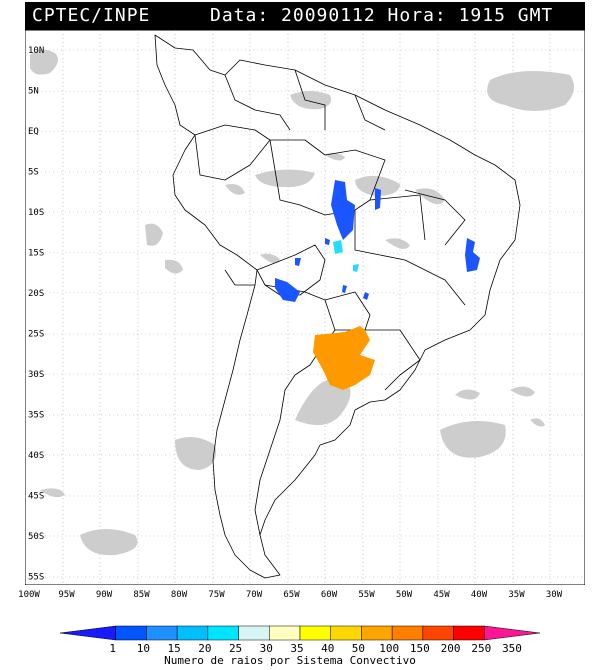 The width and height of the screenshot is (600, 670). What do you see at coordinates (112, 648) in the screenshot?
I see `colorbar-tick-label: 1` at bounding box center [112, 648].